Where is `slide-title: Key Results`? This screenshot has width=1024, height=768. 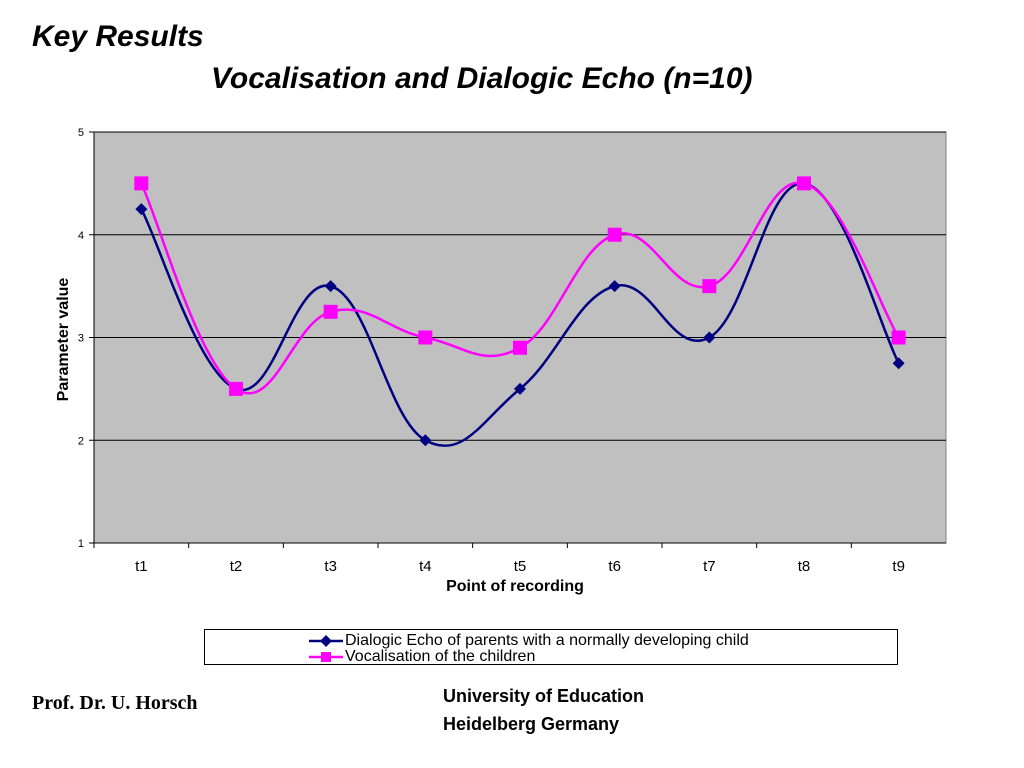
slide-title: Key Results is located at coordinates (118, 36).